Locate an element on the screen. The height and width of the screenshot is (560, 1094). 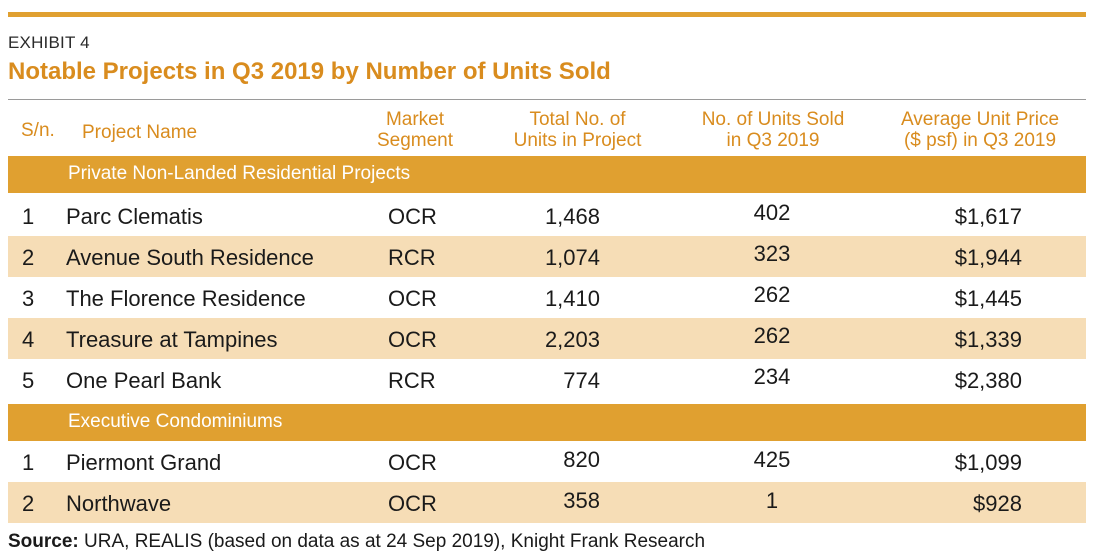
cell-avg-price: $928 is located at coordinates (997, 503).